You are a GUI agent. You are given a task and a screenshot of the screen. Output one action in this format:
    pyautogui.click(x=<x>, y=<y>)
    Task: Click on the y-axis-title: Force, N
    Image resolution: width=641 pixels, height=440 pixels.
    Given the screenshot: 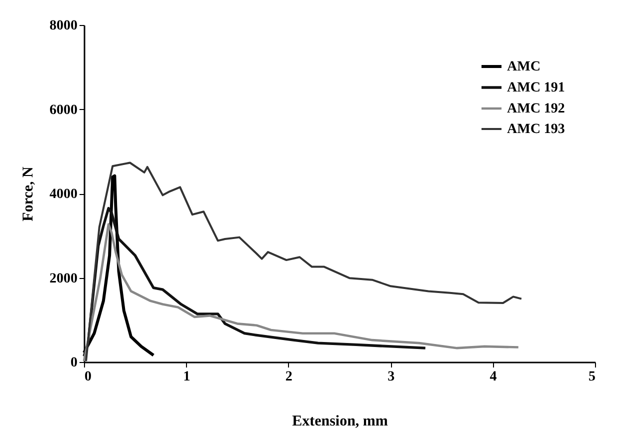 What is the action you would take?
    pyautogui.click(x=28, y=194)
    